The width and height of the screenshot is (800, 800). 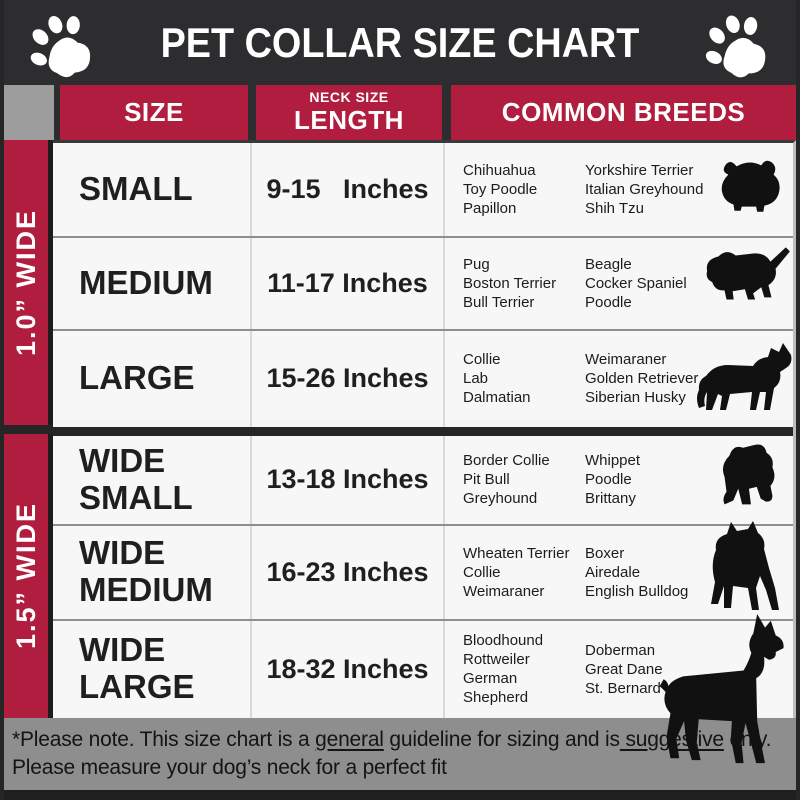 What do you see at coordinates (524, 479) in the screenshot?
I see `breeds-list-left: Border Collie Pit Bull Greyhound` at bounding box center [524, 479].